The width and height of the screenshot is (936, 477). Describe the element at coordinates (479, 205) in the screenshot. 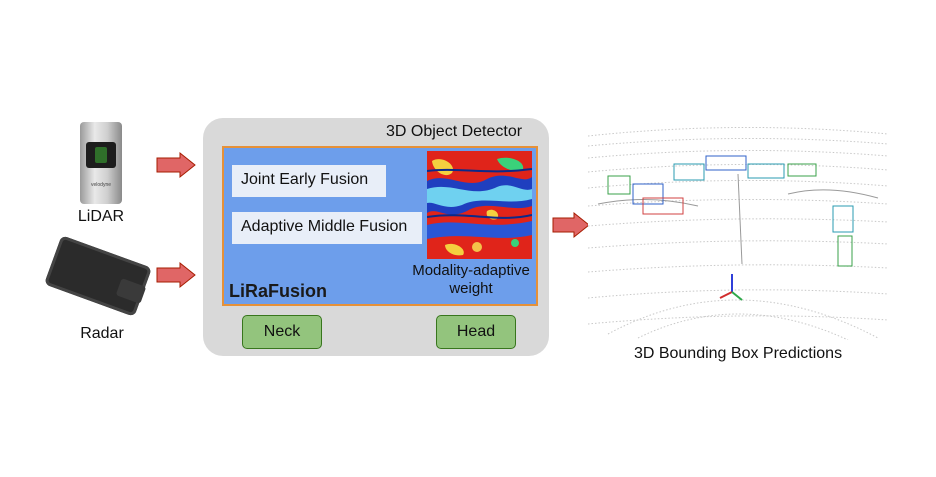

I see `weight-heatmap-image` at that location.